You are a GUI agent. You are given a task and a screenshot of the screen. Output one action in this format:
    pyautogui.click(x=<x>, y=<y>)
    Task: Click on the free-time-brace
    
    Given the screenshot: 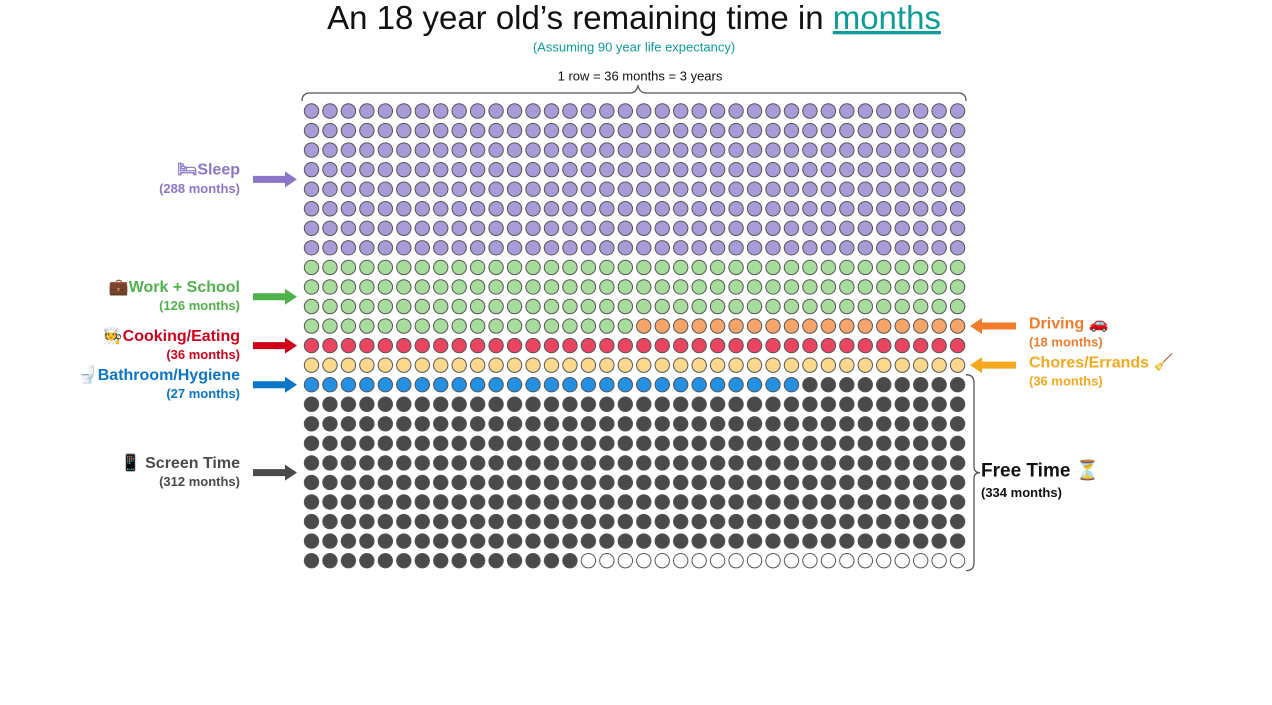 What is the action you would take?
    pyautogui.click(x=973, y=473)
    